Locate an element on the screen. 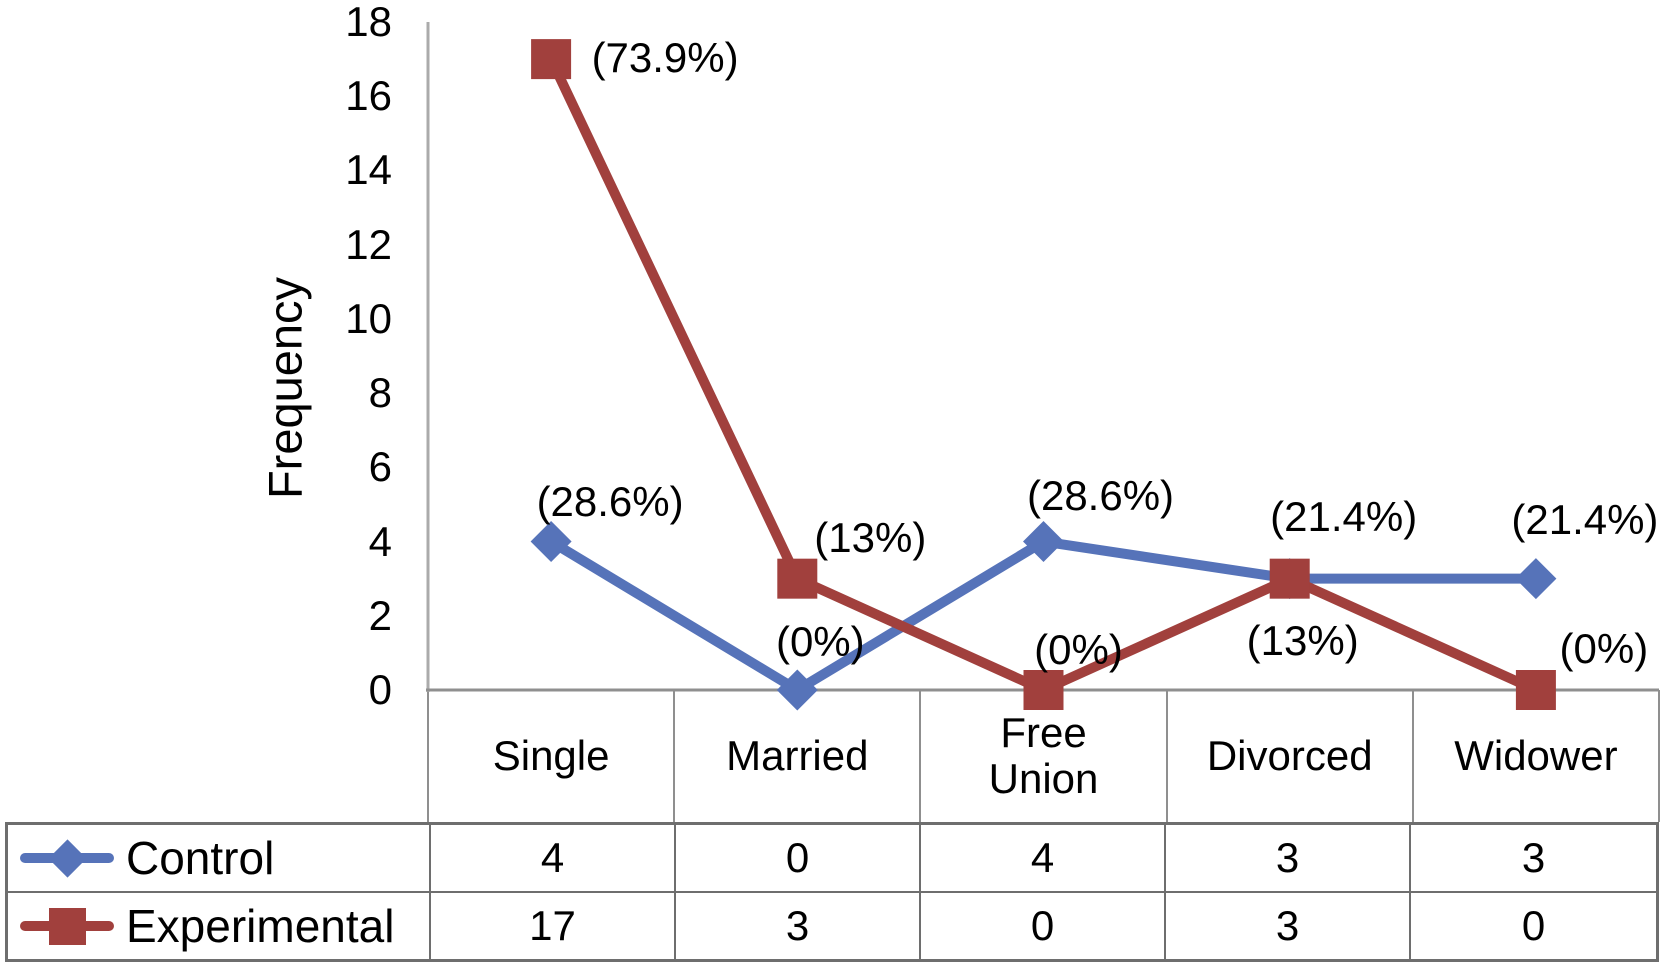 Image resolution: width=1667 pixels, height=975 pixels. y-tick-label-12: 12 is located at coordinates (368, 244).